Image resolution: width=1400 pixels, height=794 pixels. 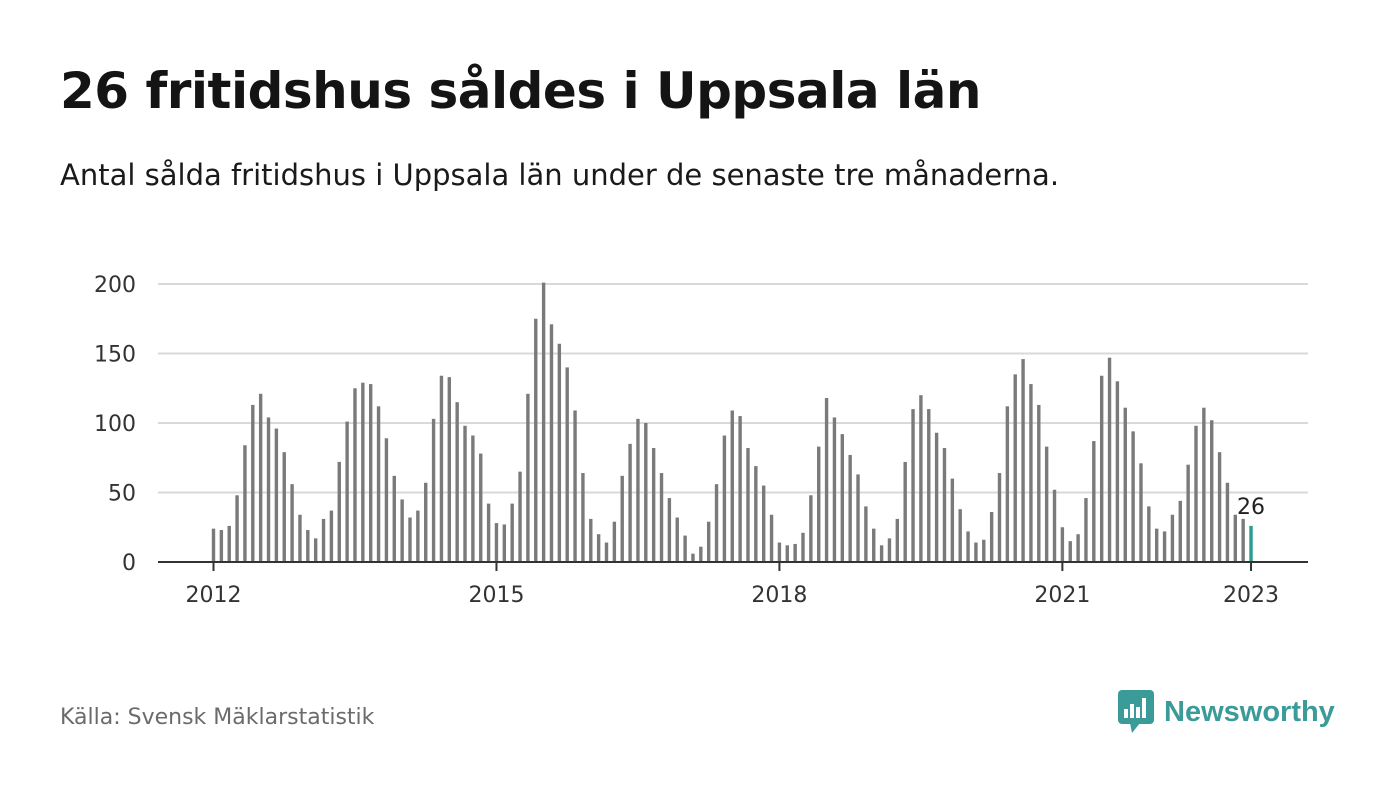 What do you see at coordinates (496, 595) in the screenshot?
I see `x-tick-label: 2015` at bounding box center [496, 595].